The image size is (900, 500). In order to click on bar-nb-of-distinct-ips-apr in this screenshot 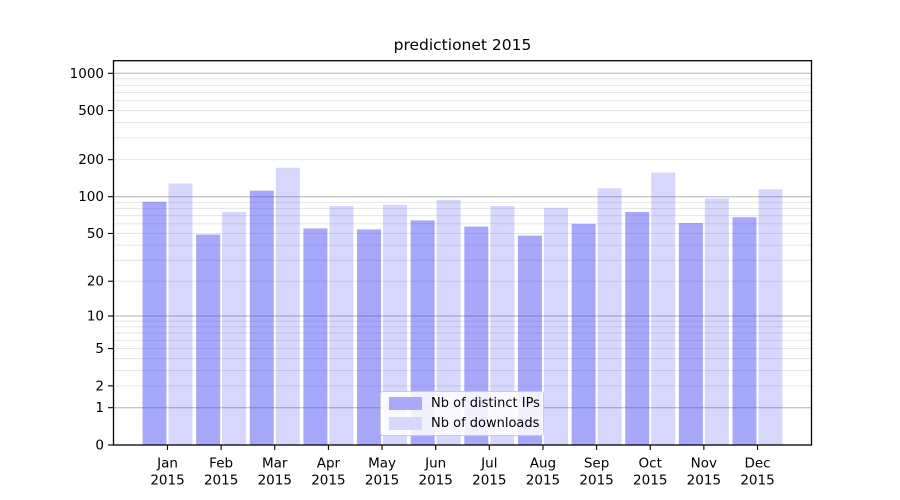, I will do `click(315, 336)`.